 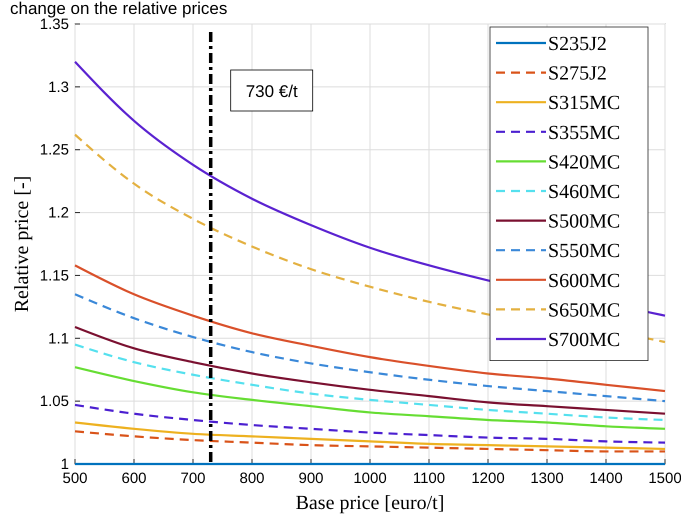 I want to click on x-axis-title: Base price [euro/t], so click(x=370, y=503).